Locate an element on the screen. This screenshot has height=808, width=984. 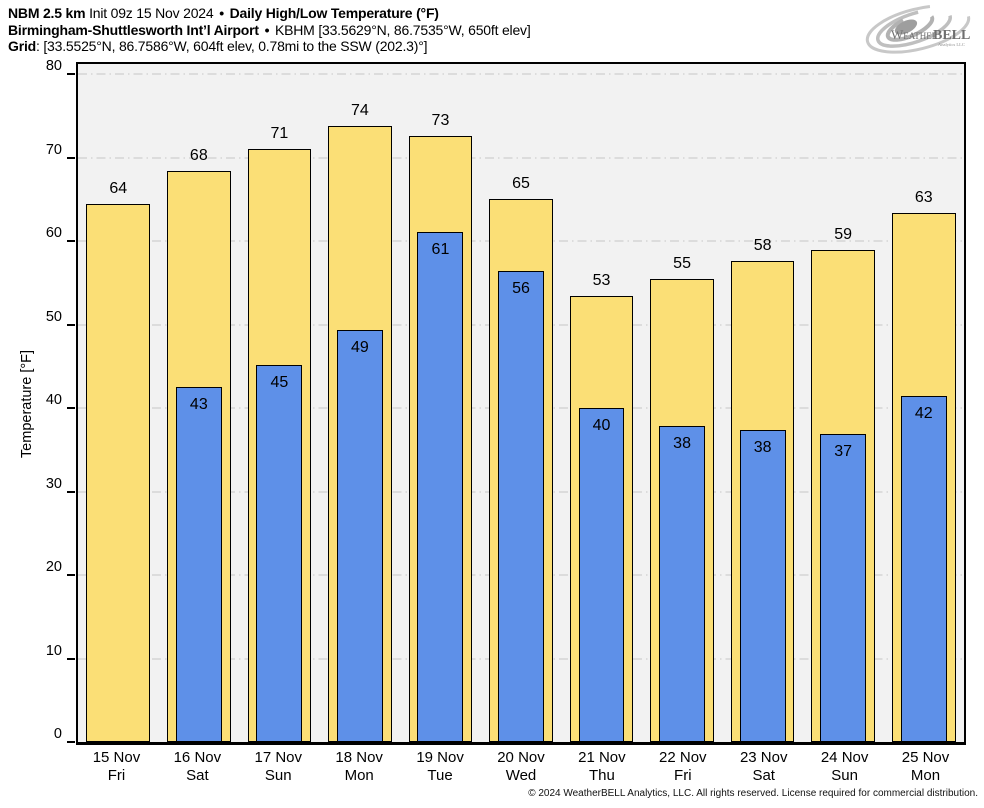
chart-title: Daily High/Low Temperature (°F) is located at coordinates (334, 13).